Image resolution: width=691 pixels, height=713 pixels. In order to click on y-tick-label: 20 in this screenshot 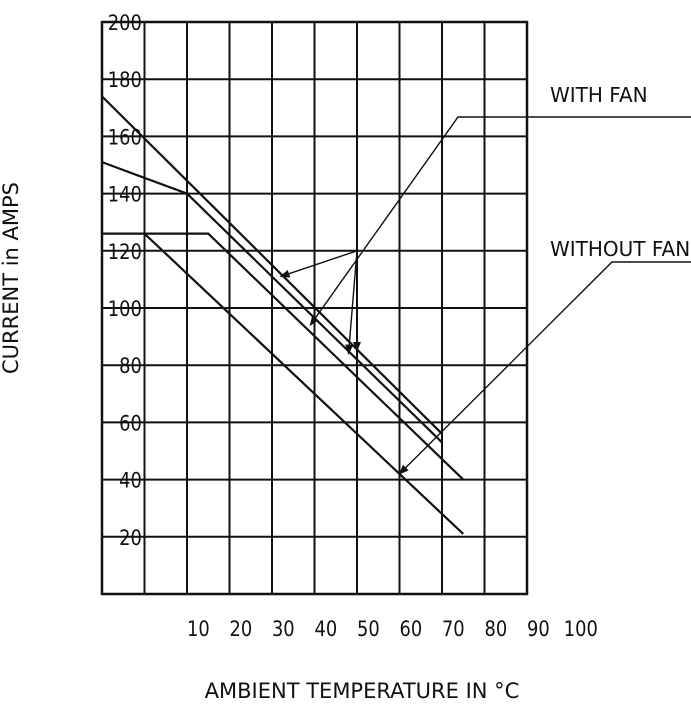, I will do `click(130, 537)`.